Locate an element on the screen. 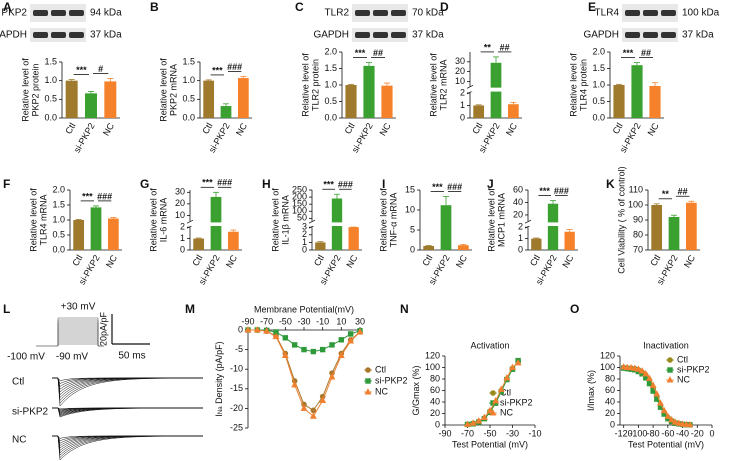 The image size is (738, 461). y-tick-label: 10 is located at coordinates (180, 215).